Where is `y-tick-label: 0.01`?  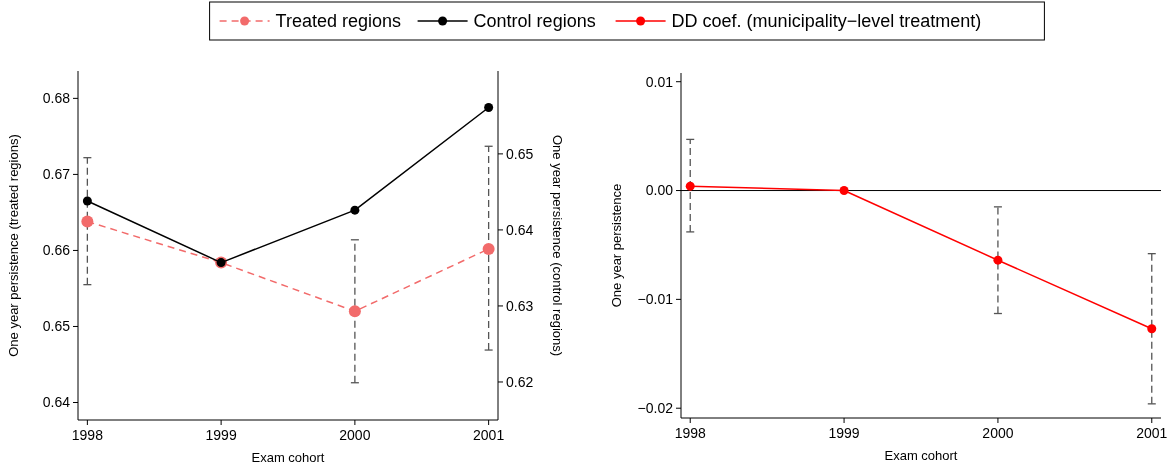
y-tick-label: 0.01 is located at coordinates (659, 81).